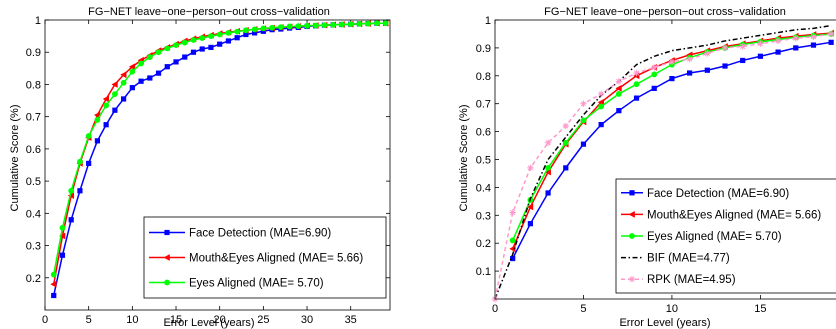  Describe the element at coordinates (483, 161) in the screenshot. I see `right-y-tick-label: 0.5` at that location.